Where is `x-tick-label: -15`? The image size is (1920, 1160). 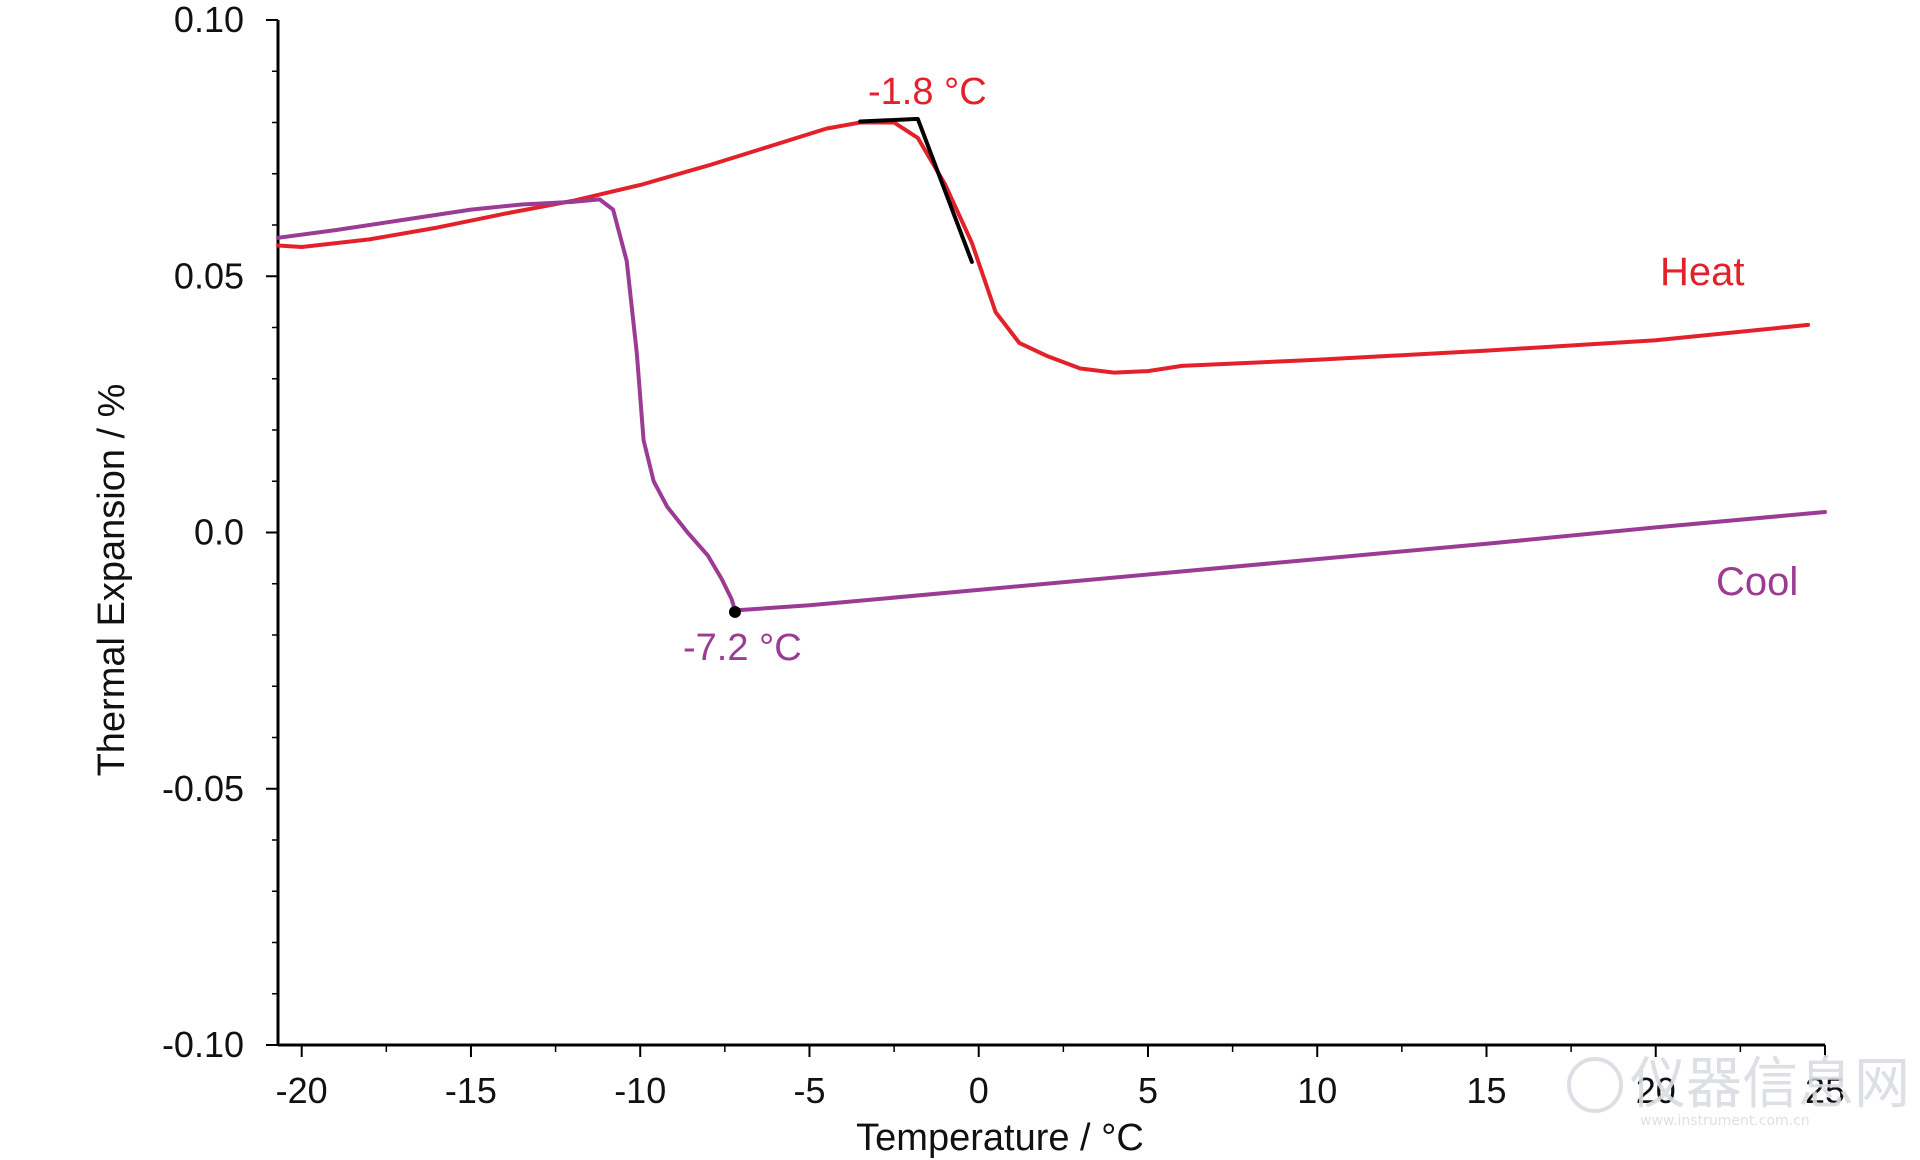 x-tick-label: -15 is located at coordinates (471, 1090).